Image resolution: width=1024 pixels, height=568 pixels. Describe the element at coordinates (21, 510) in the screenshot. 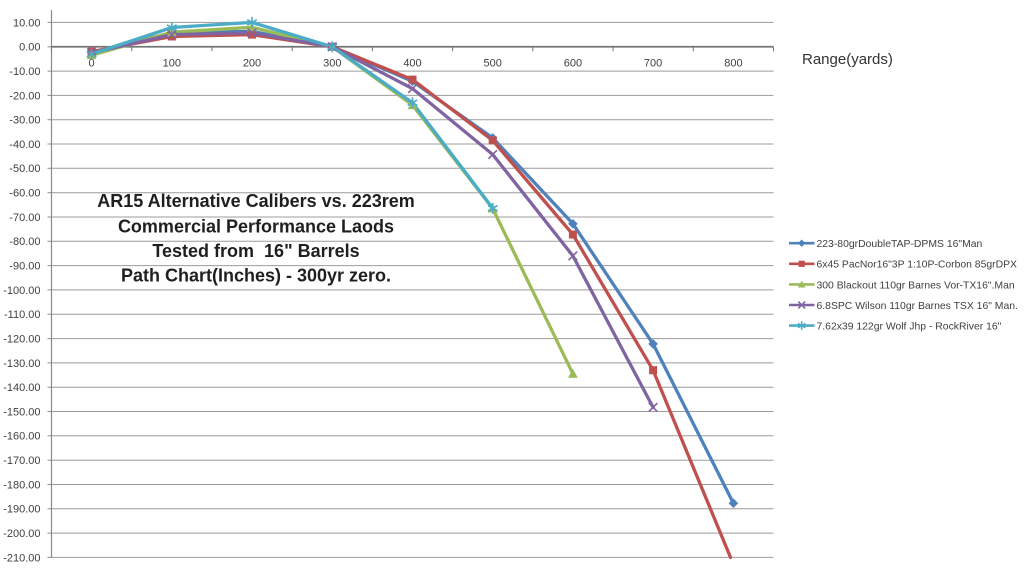

I see `svg-text: -190.00` at that location.